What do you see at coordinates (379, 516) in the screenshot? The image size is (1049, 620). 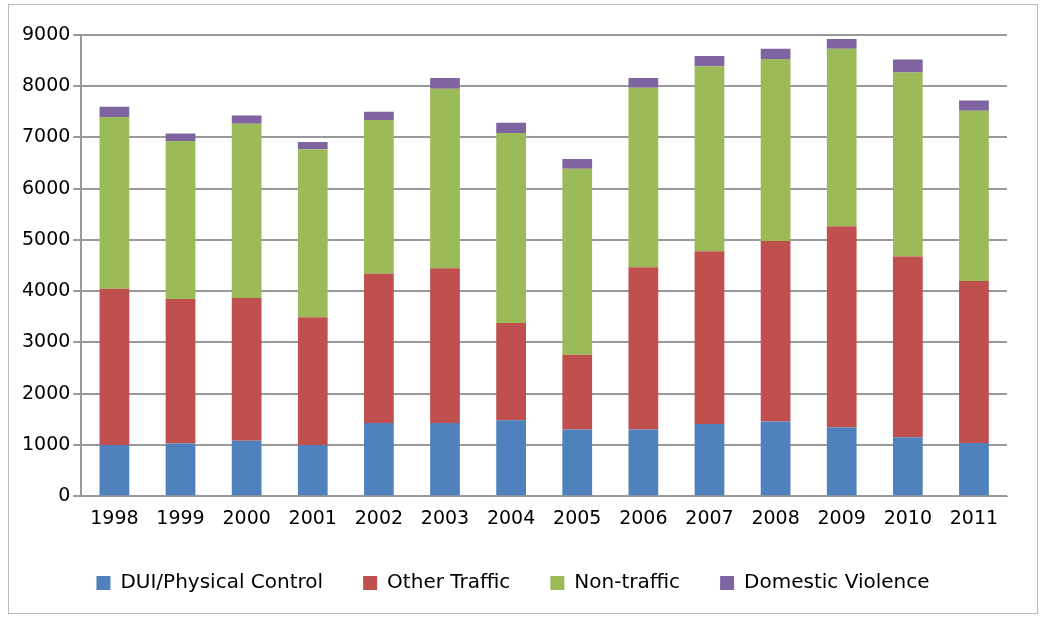 I see `x-tick-label: 2002` at bounding box center [379, 516].